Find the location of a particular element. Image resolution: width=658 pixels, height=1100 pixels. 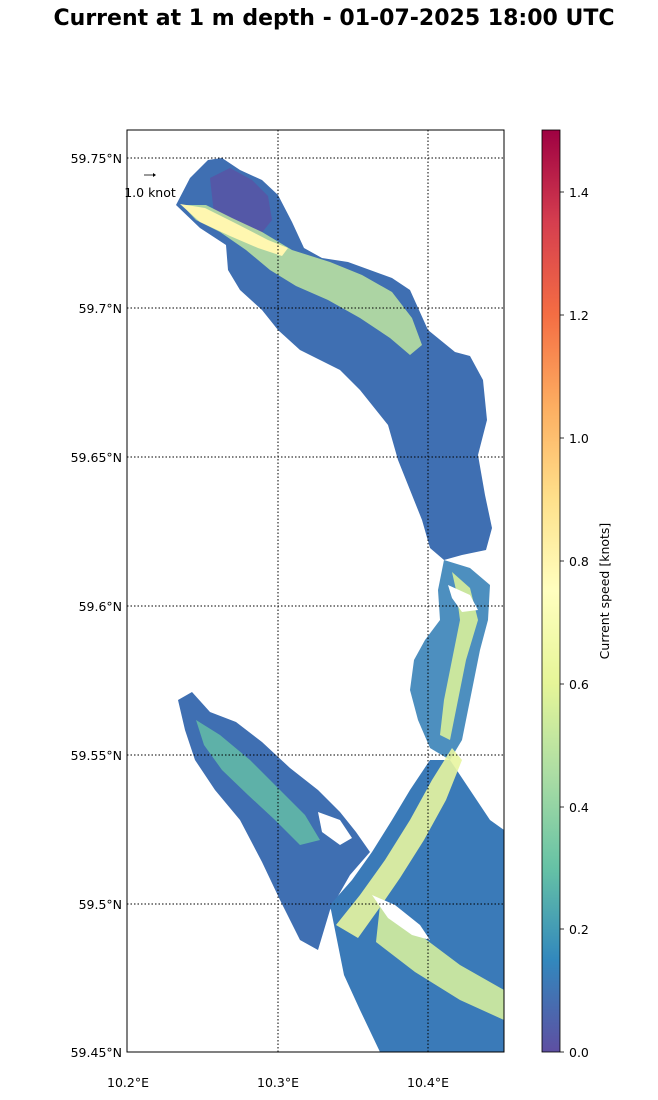

fast-current-north-core is located at coordinates (234, 230).